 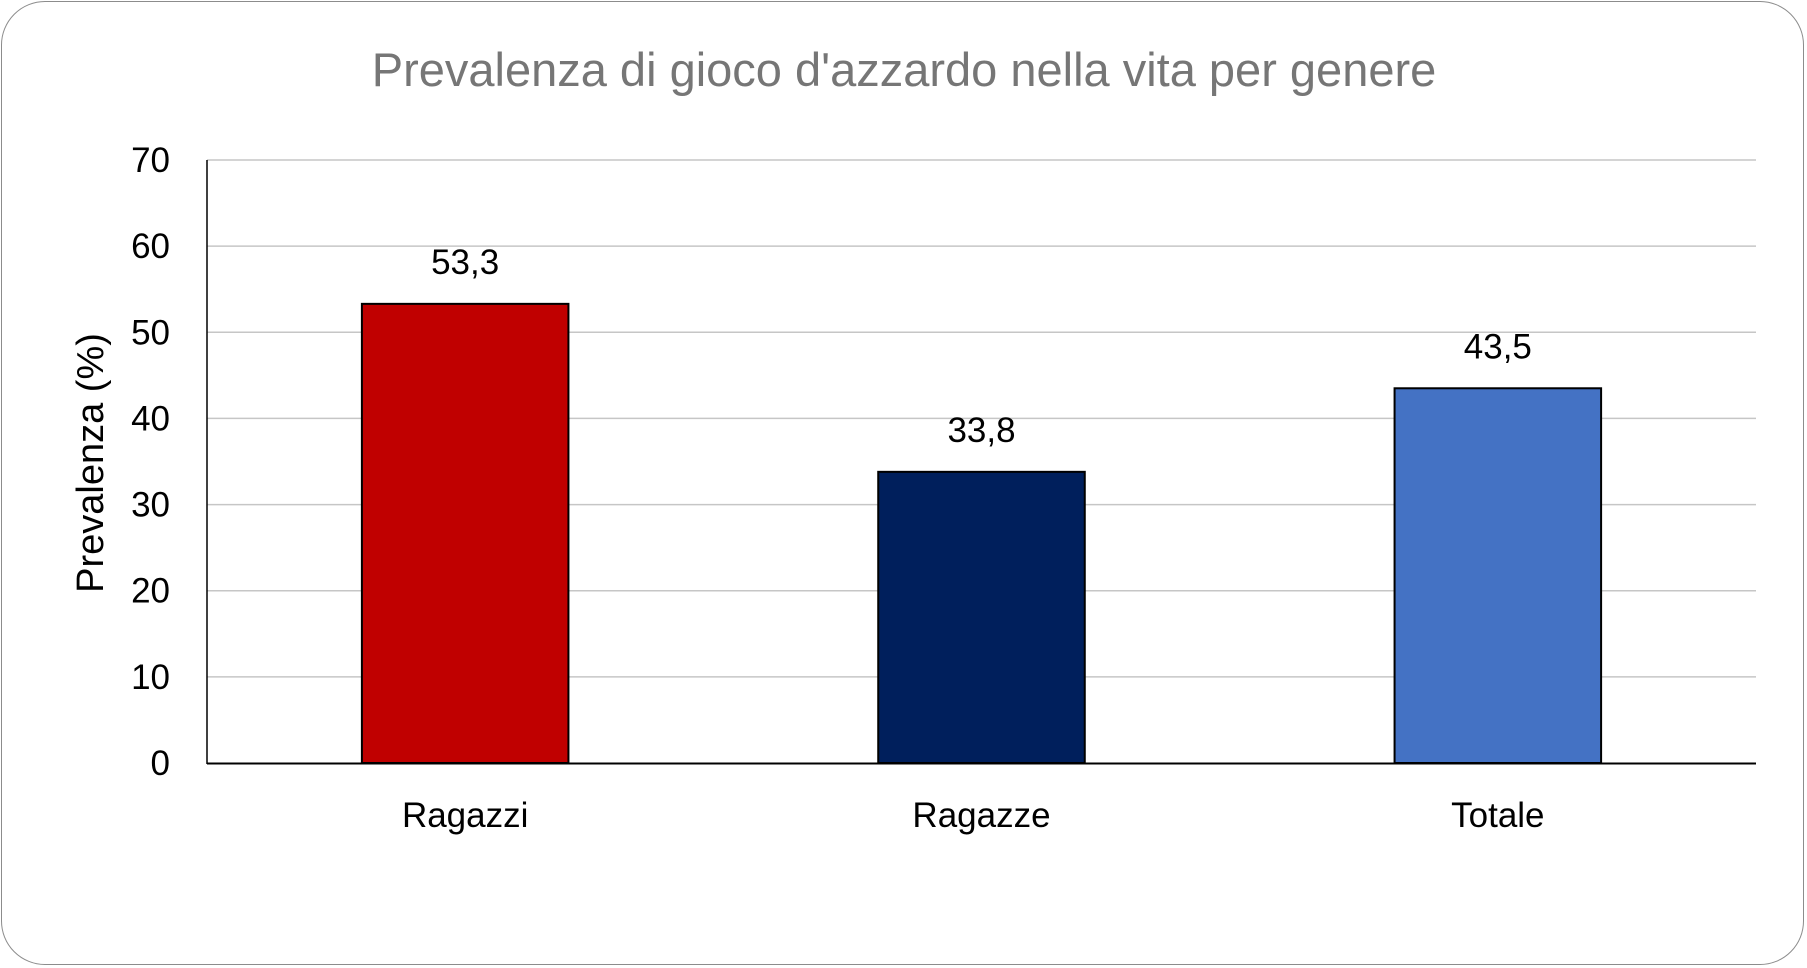 What do you see at coordinates (150, 462) in the screenshot?
I see `y-axis-ticks: 0 10 20 30 40 50 60 70` at bounding box center [150, 462].